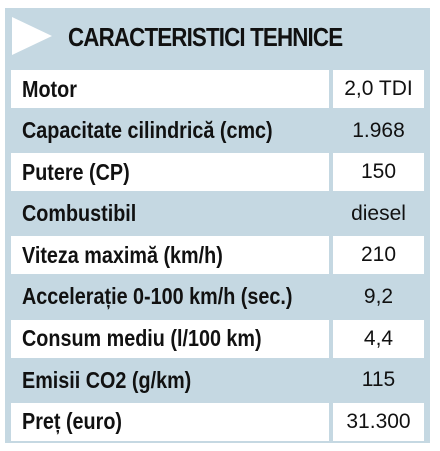  Describe the element at coordinates (378, 130) in the screenshot. I see `spec-value: 1.968` at that location.